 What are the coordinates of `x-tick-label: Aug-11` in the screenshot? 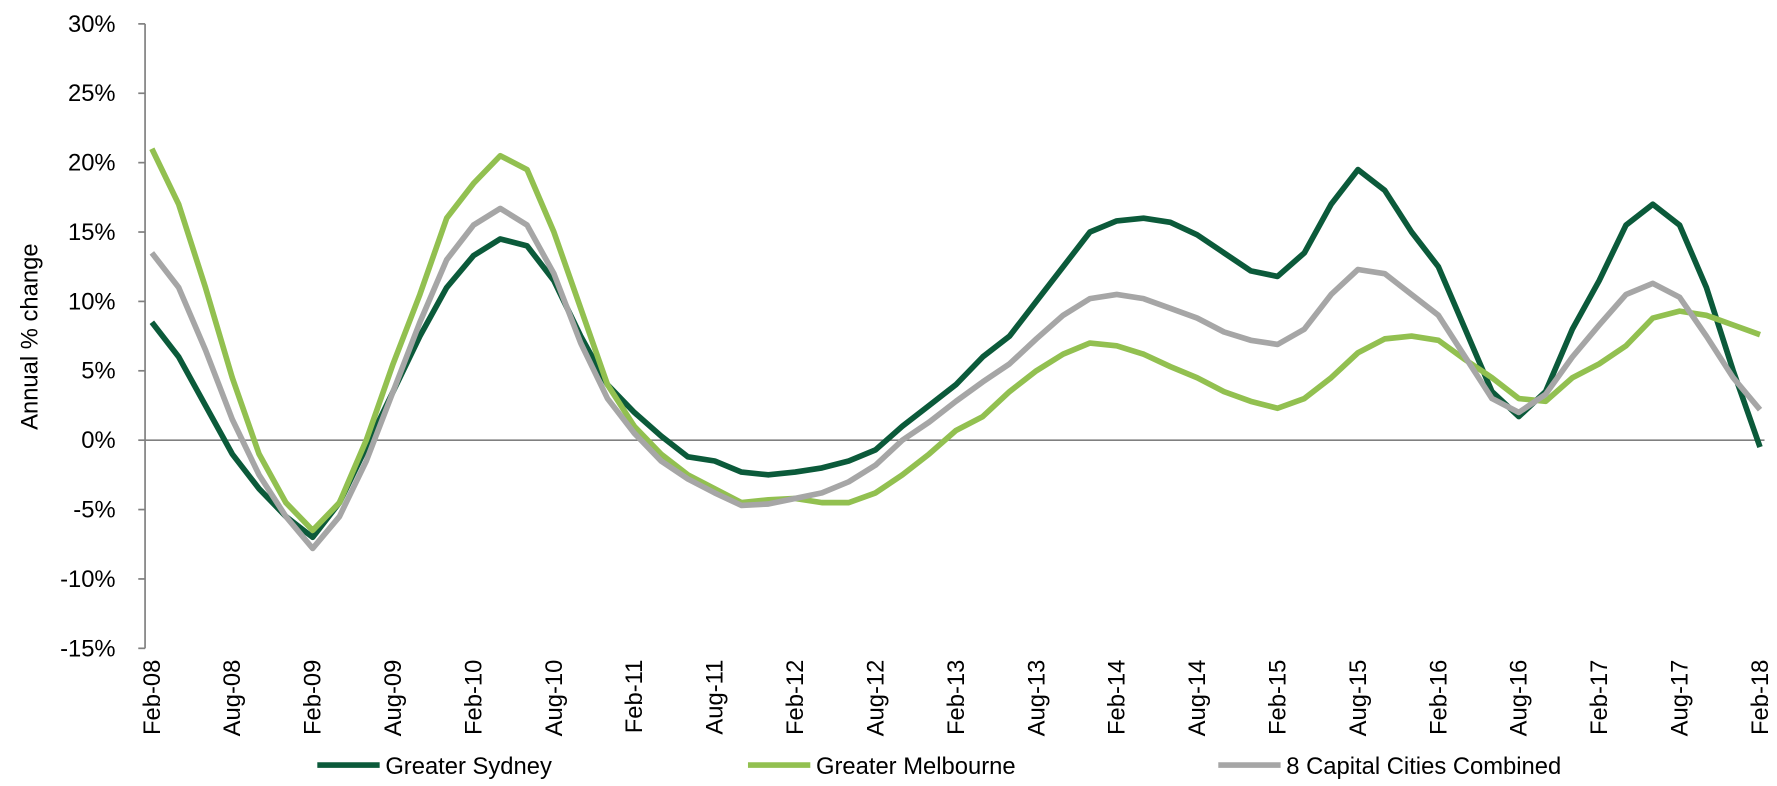 It's located at (715, 697).